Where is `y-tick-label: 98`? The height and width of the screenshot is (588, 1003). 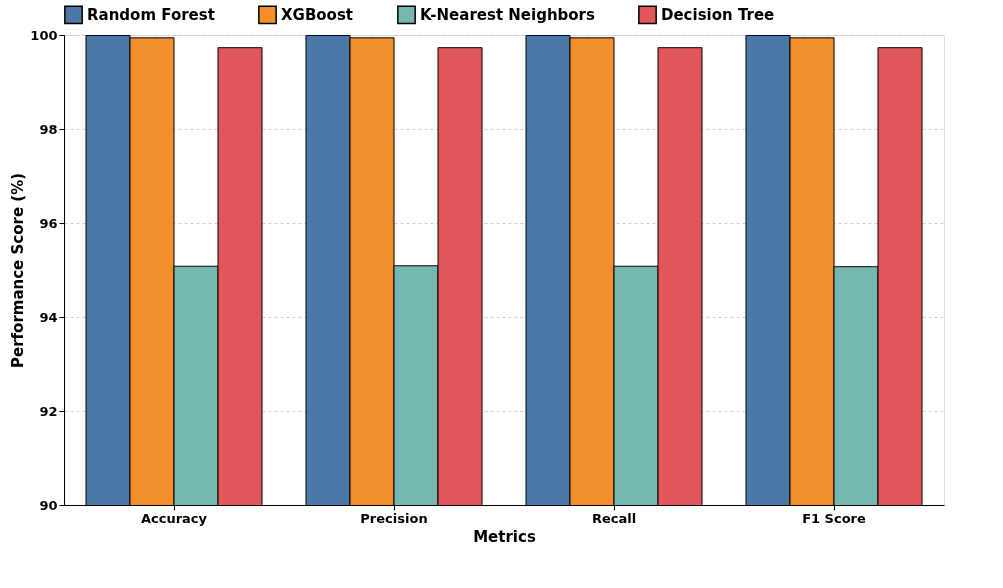 y-tick-label: 98 is located at coordinates (48, 129).